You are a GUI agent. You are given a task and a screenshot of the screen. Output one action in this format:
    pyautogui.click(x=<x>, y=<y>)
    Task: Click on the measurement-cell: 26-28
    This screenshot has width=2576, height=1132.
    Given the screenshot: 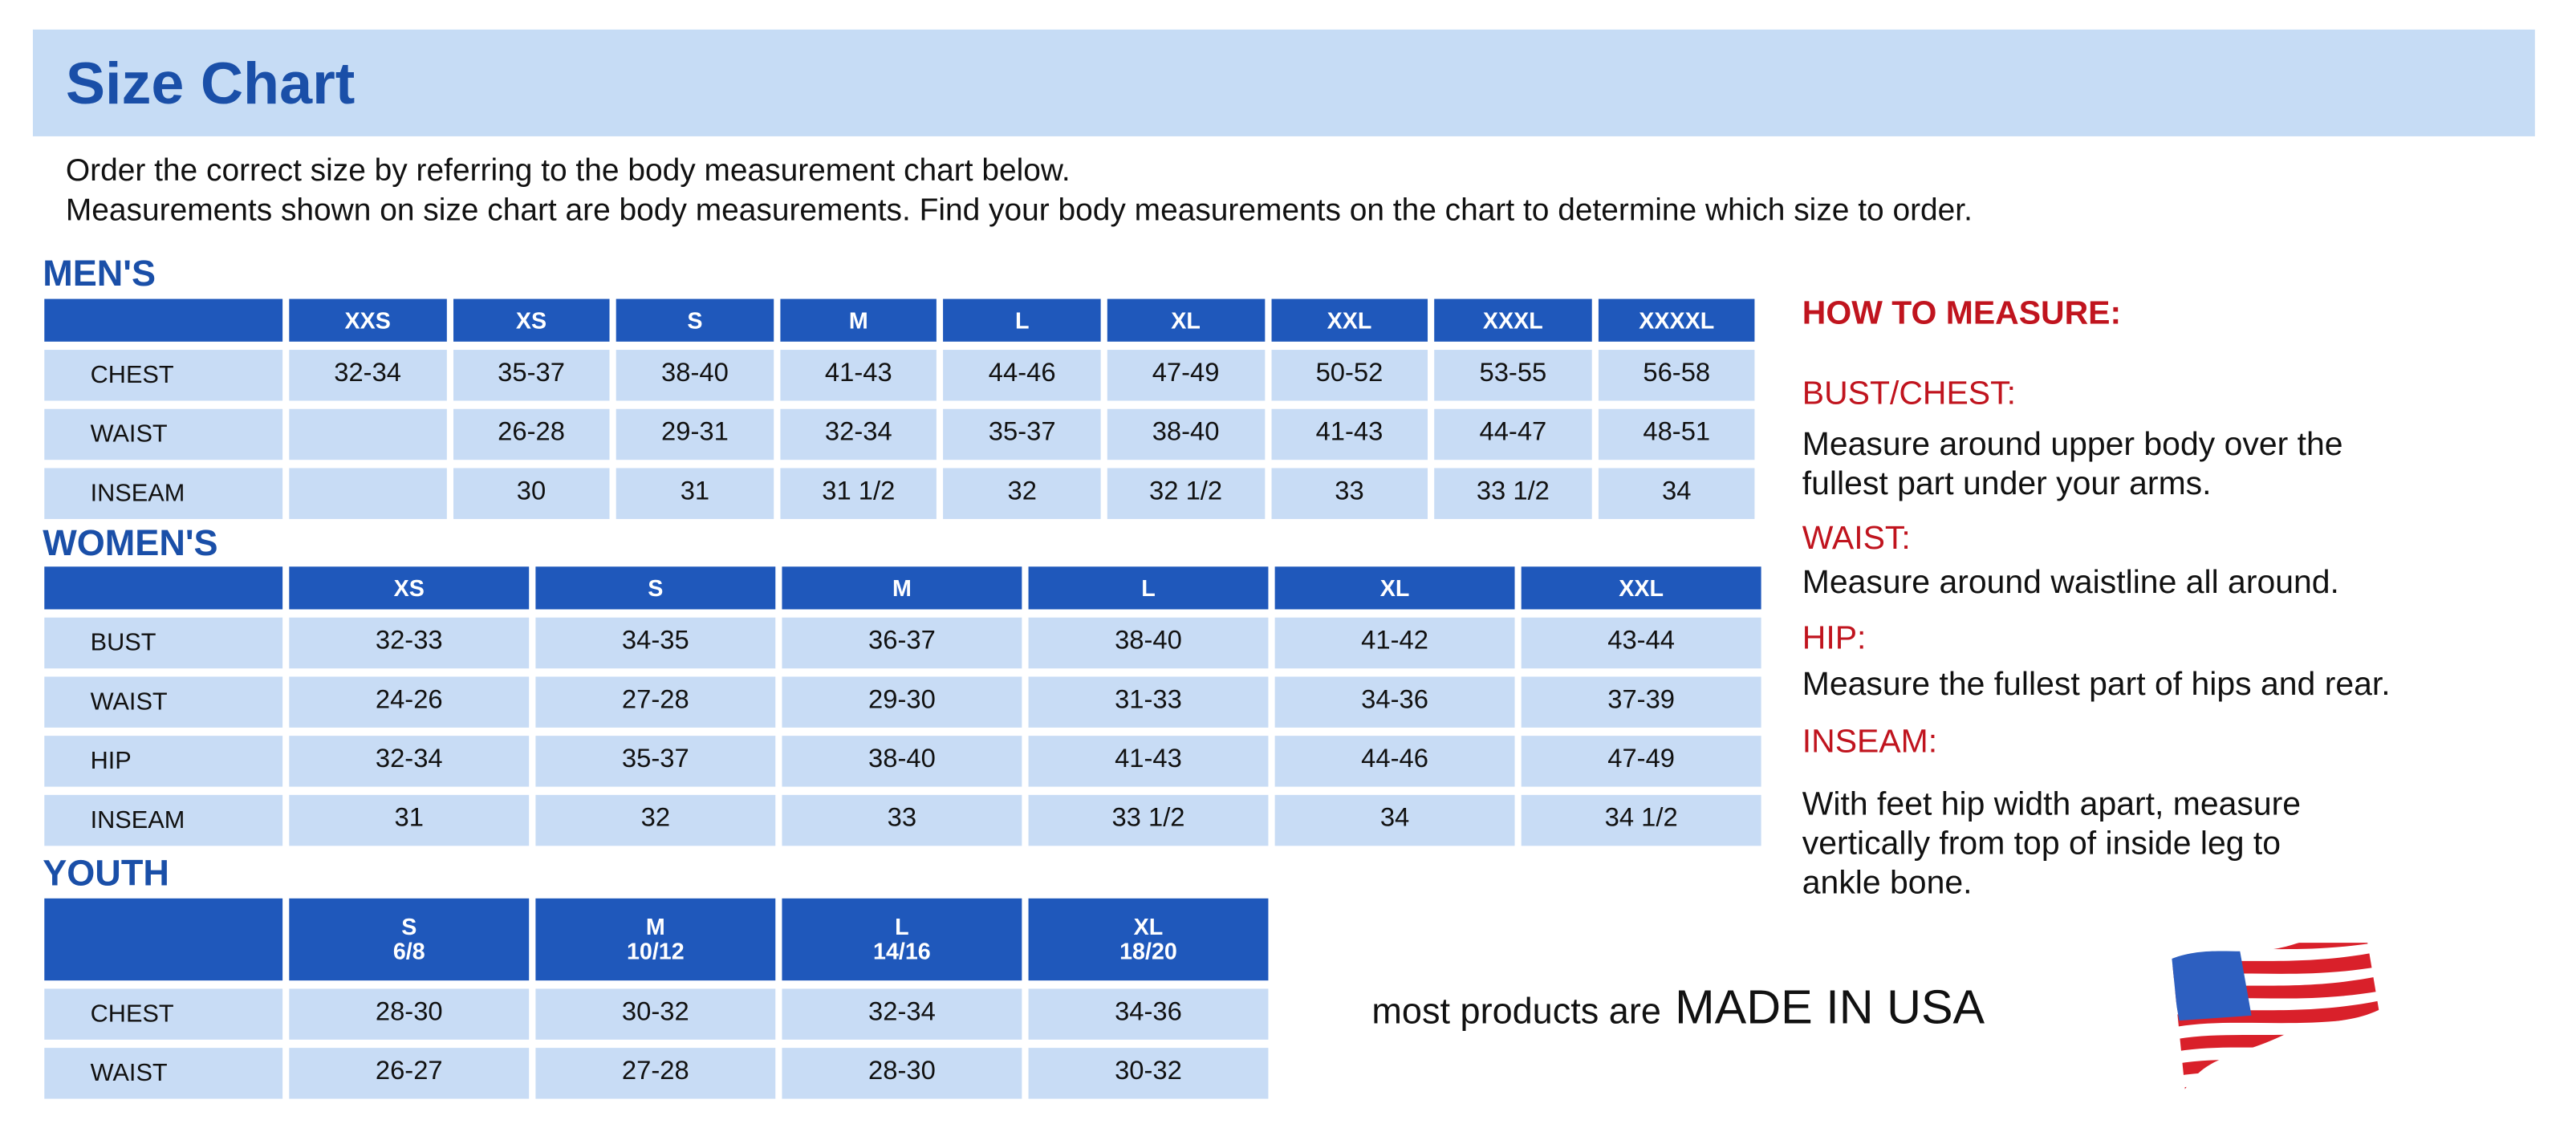 What is the action you would take?
    pyautogui.click(x=531, y=434)
    